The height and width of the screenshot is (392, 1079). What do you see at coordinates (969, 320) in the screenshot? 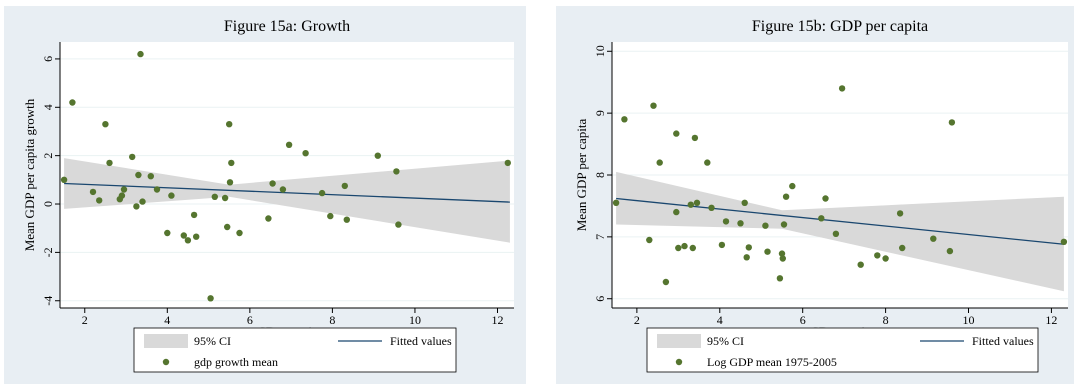
I see `x-tick-label: 10` at bounding box center [969, 320].